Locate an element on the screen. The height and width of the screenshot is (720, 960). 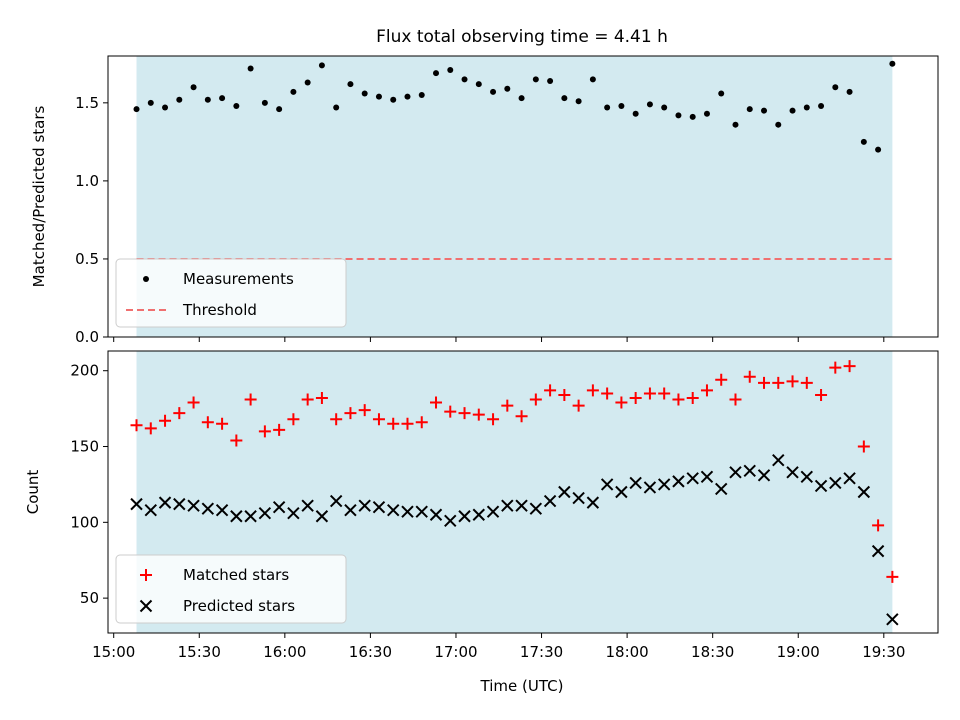
legend-label: Threshold is located at coordinates (219, 310).